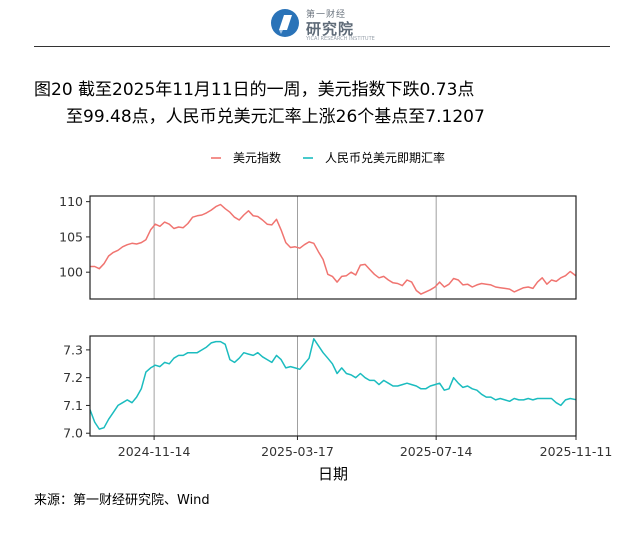 Image resolution: width=640 pixels, height=536 pixels. What do you see at coordinates (297, 451) in the screenshot?
I see `x-tick-label: 2025-03-17` at bounding box center [297, 451].